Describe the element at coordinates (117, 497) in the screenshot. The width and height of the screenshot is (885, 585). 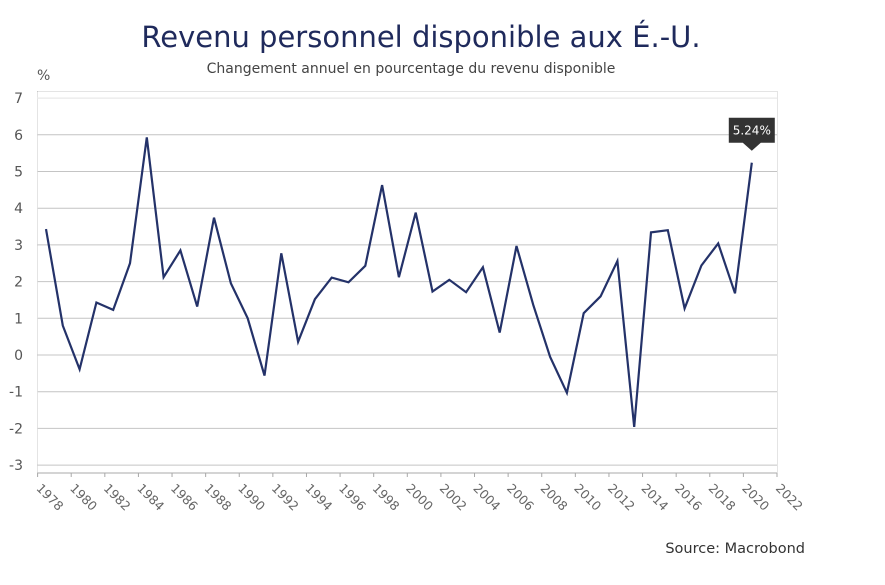
I see `x-tick-label: 1982` at that location.